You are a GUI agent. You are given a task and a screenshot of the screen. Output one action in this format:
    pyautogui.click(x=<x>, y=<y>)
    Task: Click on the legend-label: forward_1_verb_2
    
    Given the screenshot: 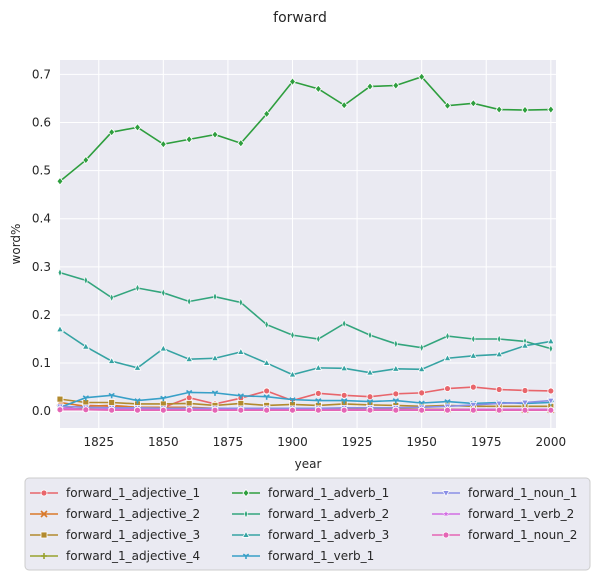 What is the action you would take?
    pyautogui.click(x=521, y=514)
    